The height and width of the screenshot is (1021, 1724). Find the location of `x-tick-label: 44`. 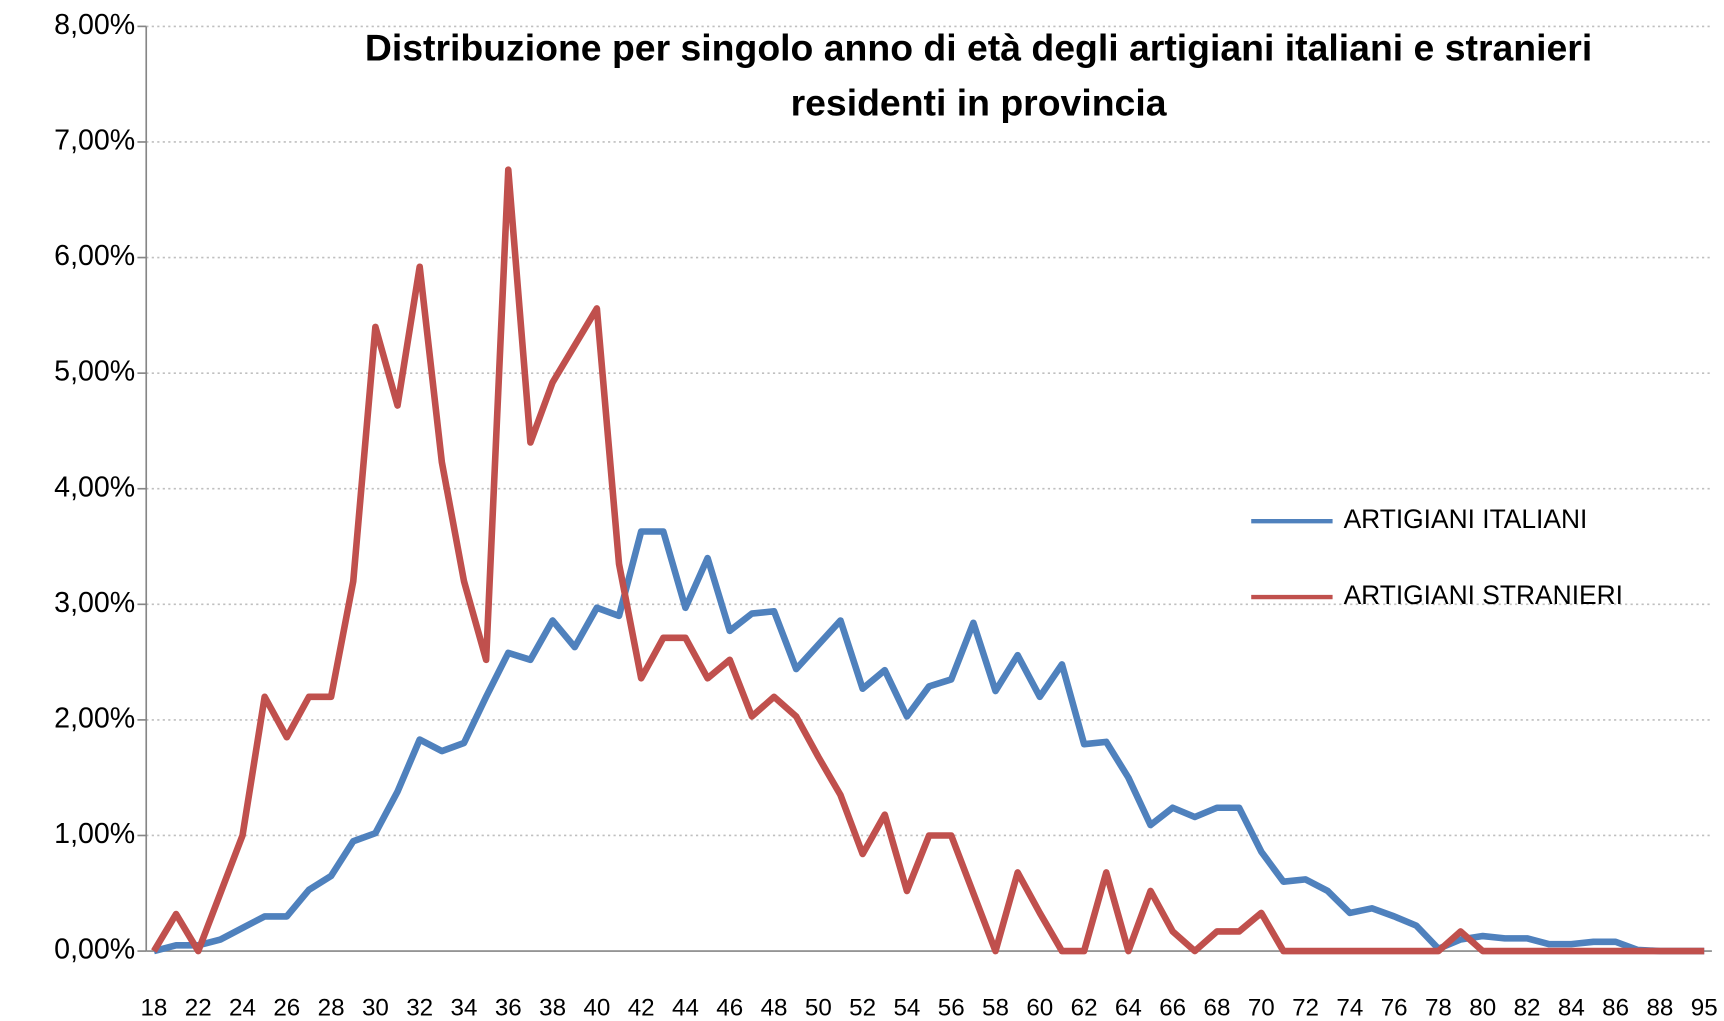

x-tick-label: 44 is located at coordinates (685, 1008).